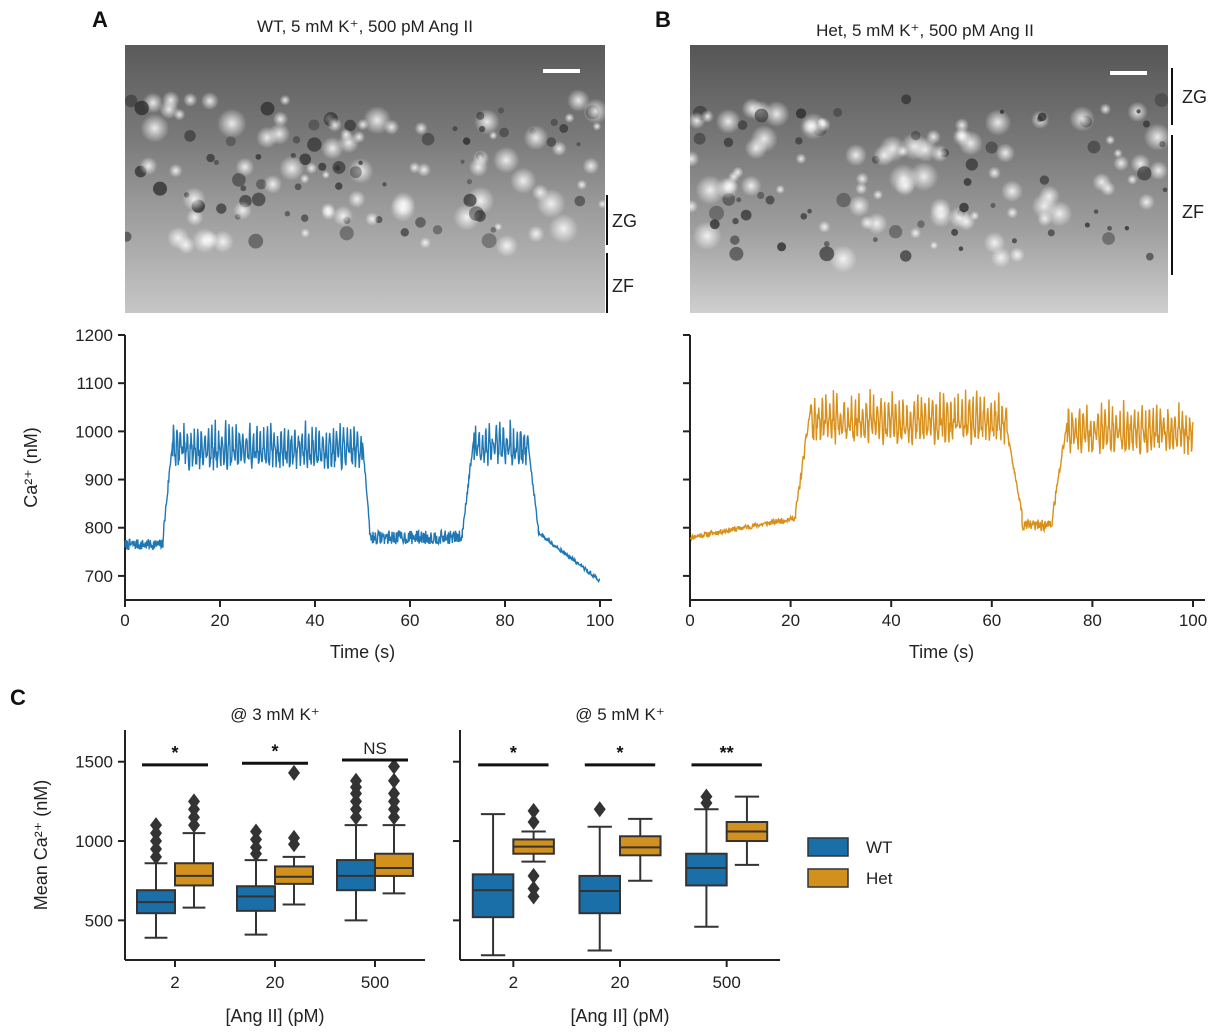 The width and height of the screenshot is (1220, 1035). I want to click on x-axis-label: [Ang II] (pM), so click(274, 1016).